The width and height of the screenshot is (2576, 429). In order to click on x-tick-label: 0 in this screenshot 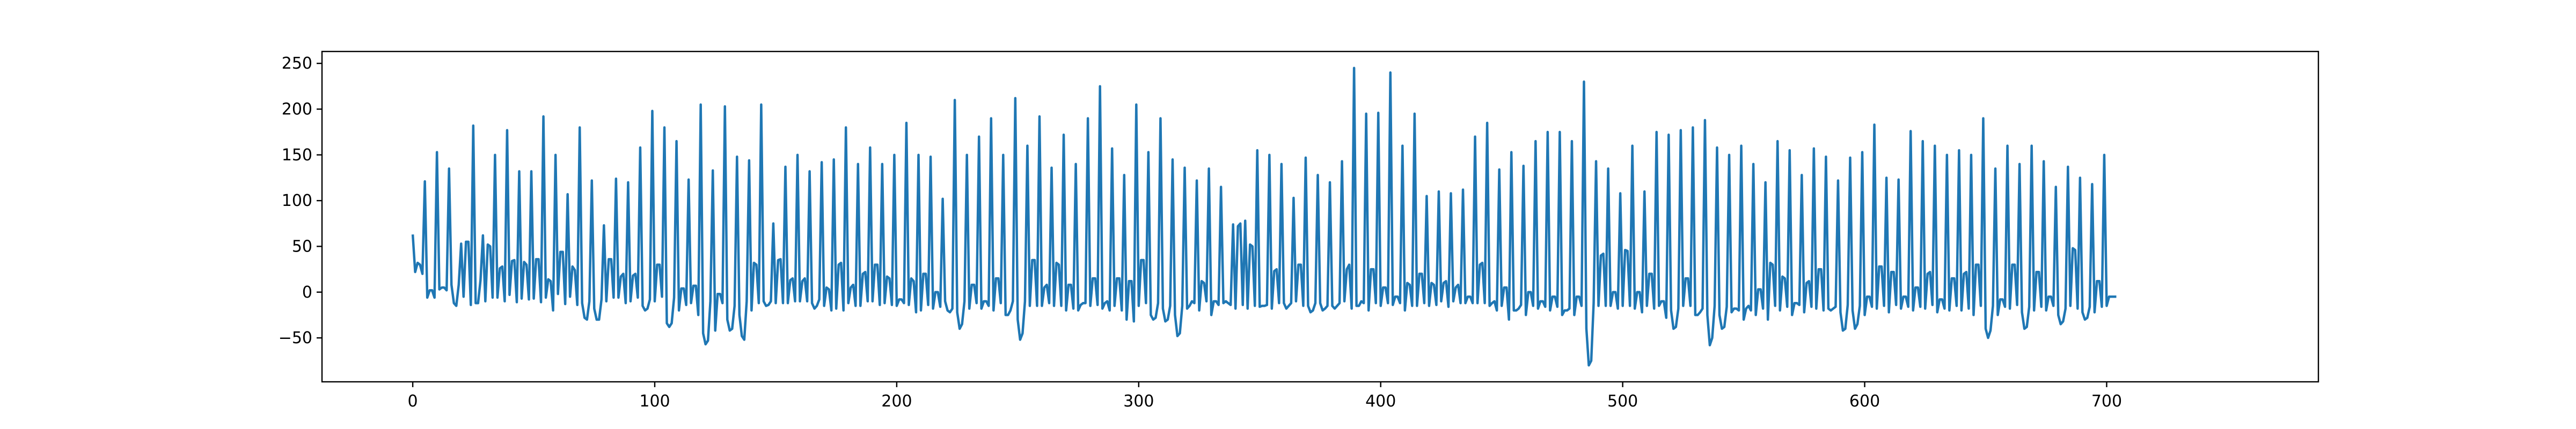, I will do `click(413, 401)`.